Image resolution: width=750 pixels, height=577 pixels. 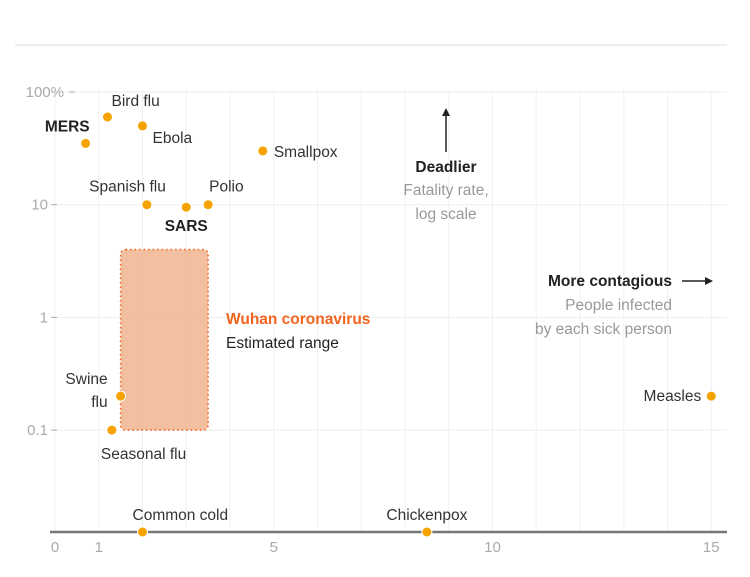 I want to click on point-sars: SARS, so click(x=186, y=218).